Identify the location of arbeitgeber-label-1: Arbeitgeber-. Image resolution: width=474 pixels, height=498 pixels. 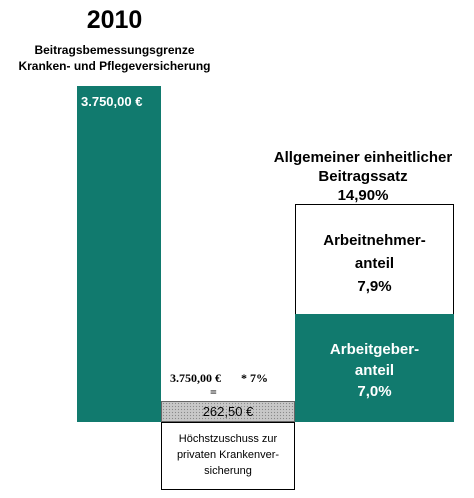
(374, 349).